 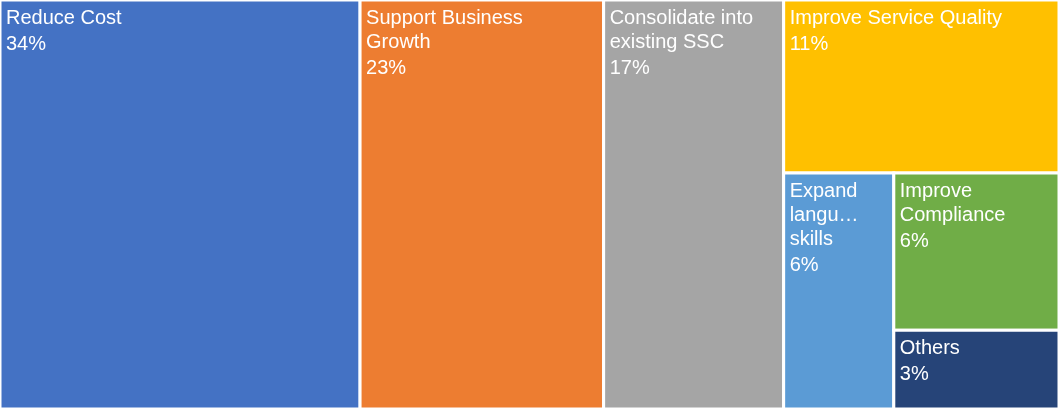 I want to click on category-label: Support Business Growth, so click(x=444, y=29).